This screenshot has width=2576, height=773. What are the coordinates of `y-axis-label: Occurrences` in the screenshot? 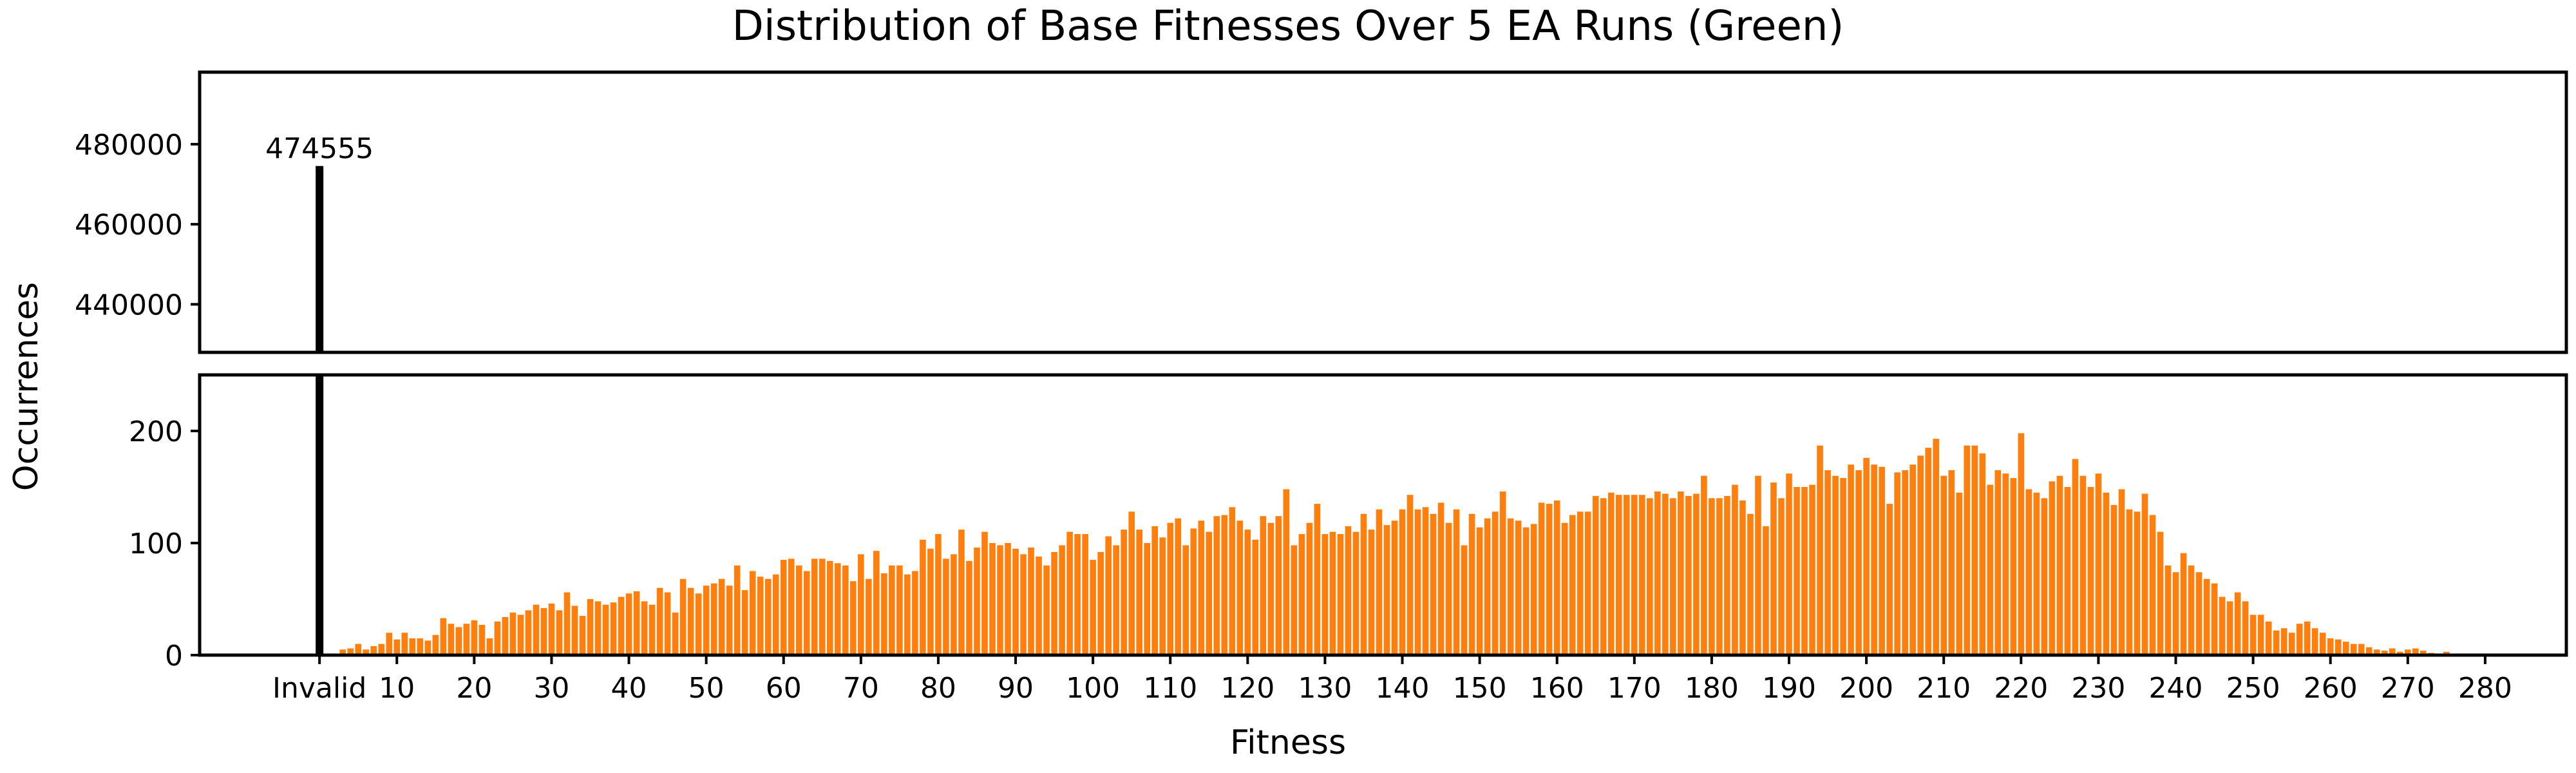 It's located at (26, 386).